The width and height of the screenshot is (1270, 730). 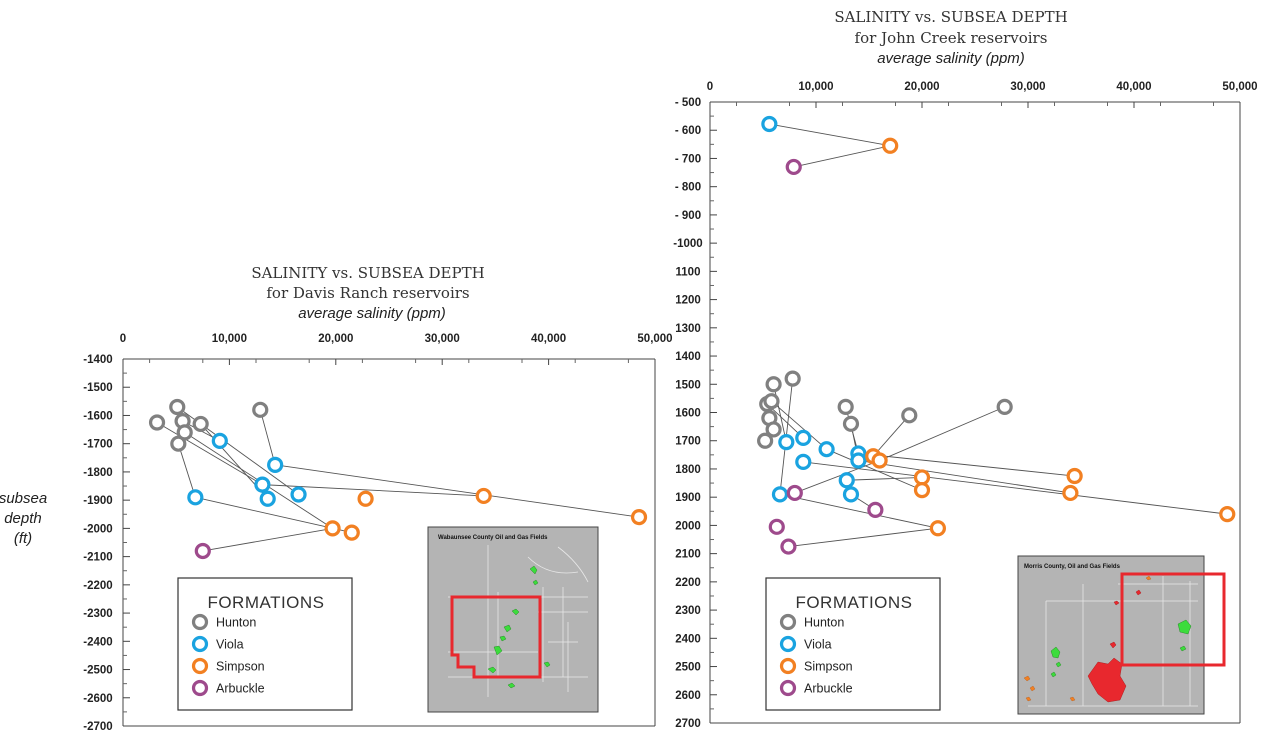 I want to click on x-axis-label: average salinity (ppm), so click(x=951, y=58).